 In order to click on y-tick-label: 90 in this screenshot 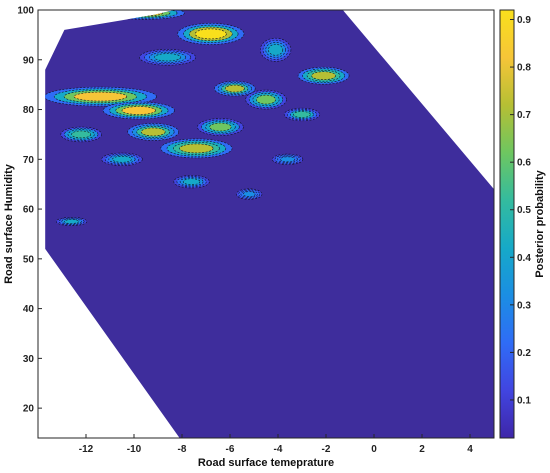, I will do `click(29, 60)`.